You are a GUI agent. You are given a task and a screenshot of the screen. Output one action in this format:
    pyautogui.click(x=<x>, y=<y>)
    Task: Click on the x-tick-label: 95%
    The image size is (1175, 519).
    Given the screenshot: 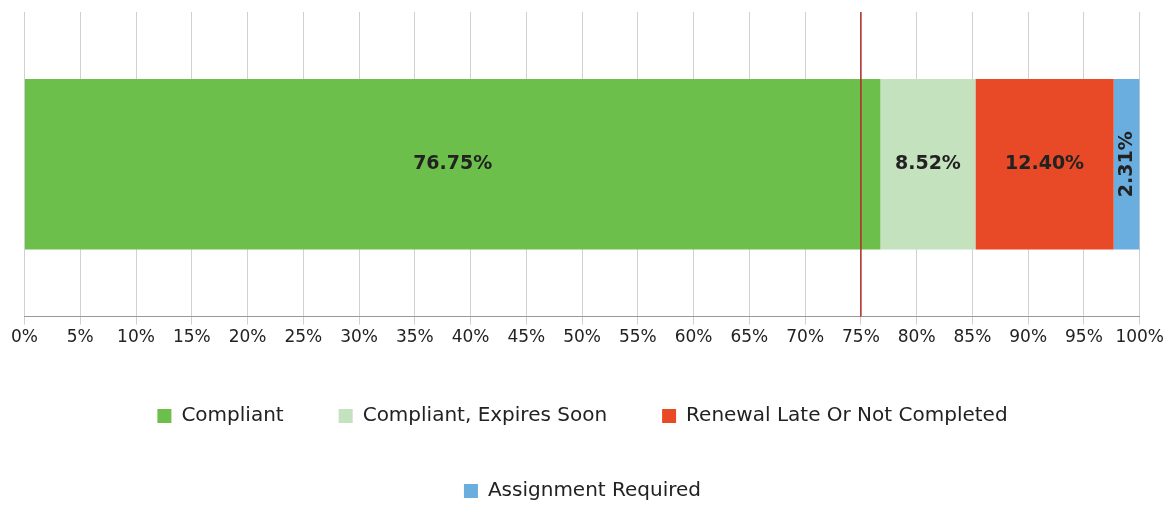 What is the action you would take?
    pyautogui.click(x=1084, y=336)
    